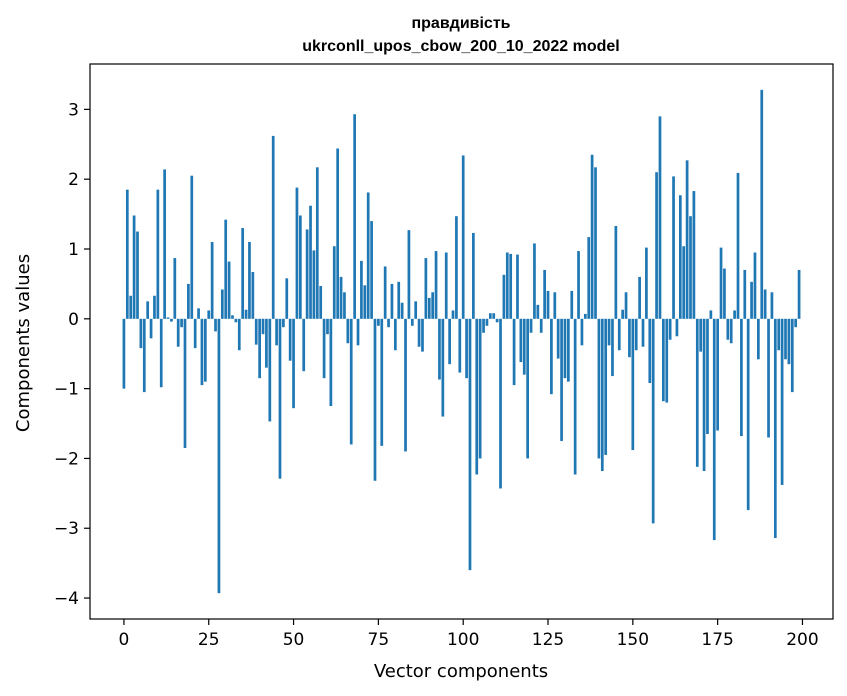  I want to click on chart-subtitle: ukrconll_upos_cbow_200_10_2022 model, so click(460, 46).